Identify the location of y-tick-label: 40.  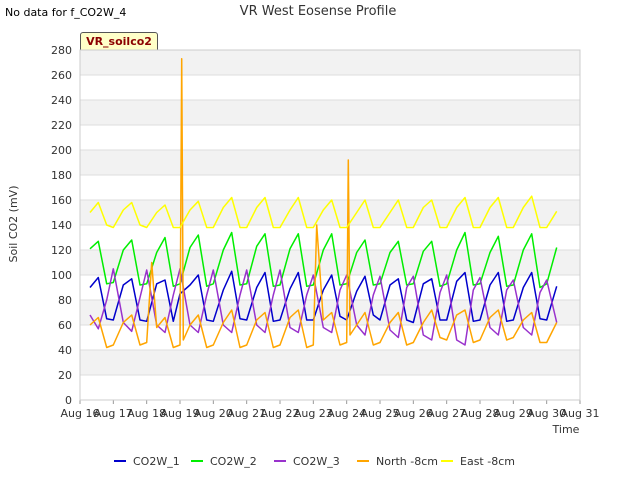
(65, 350).